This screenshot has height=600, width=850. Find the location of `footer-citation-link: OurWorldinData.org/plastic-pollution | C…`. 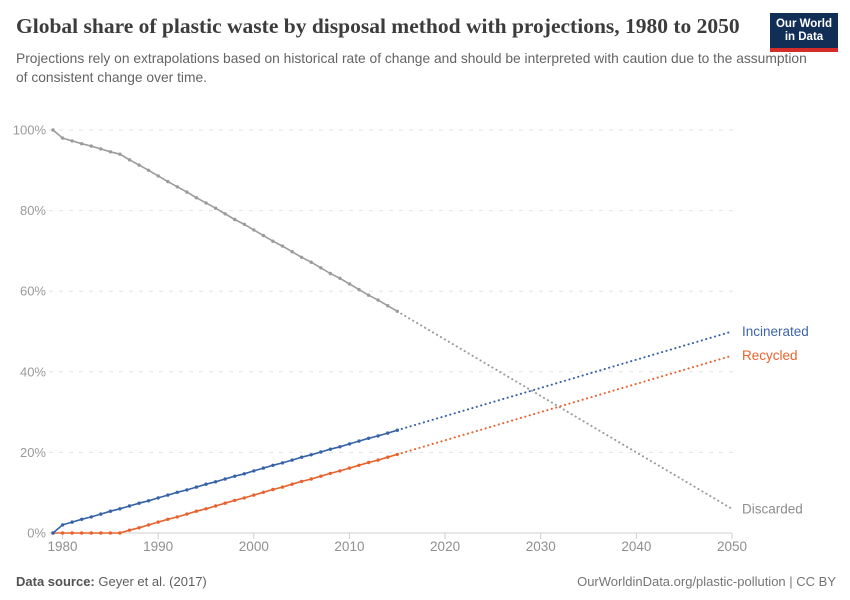

footer-citation-link: OurWorldinData.org/plastic-pollution | C… is located at coordinates (706, 581).